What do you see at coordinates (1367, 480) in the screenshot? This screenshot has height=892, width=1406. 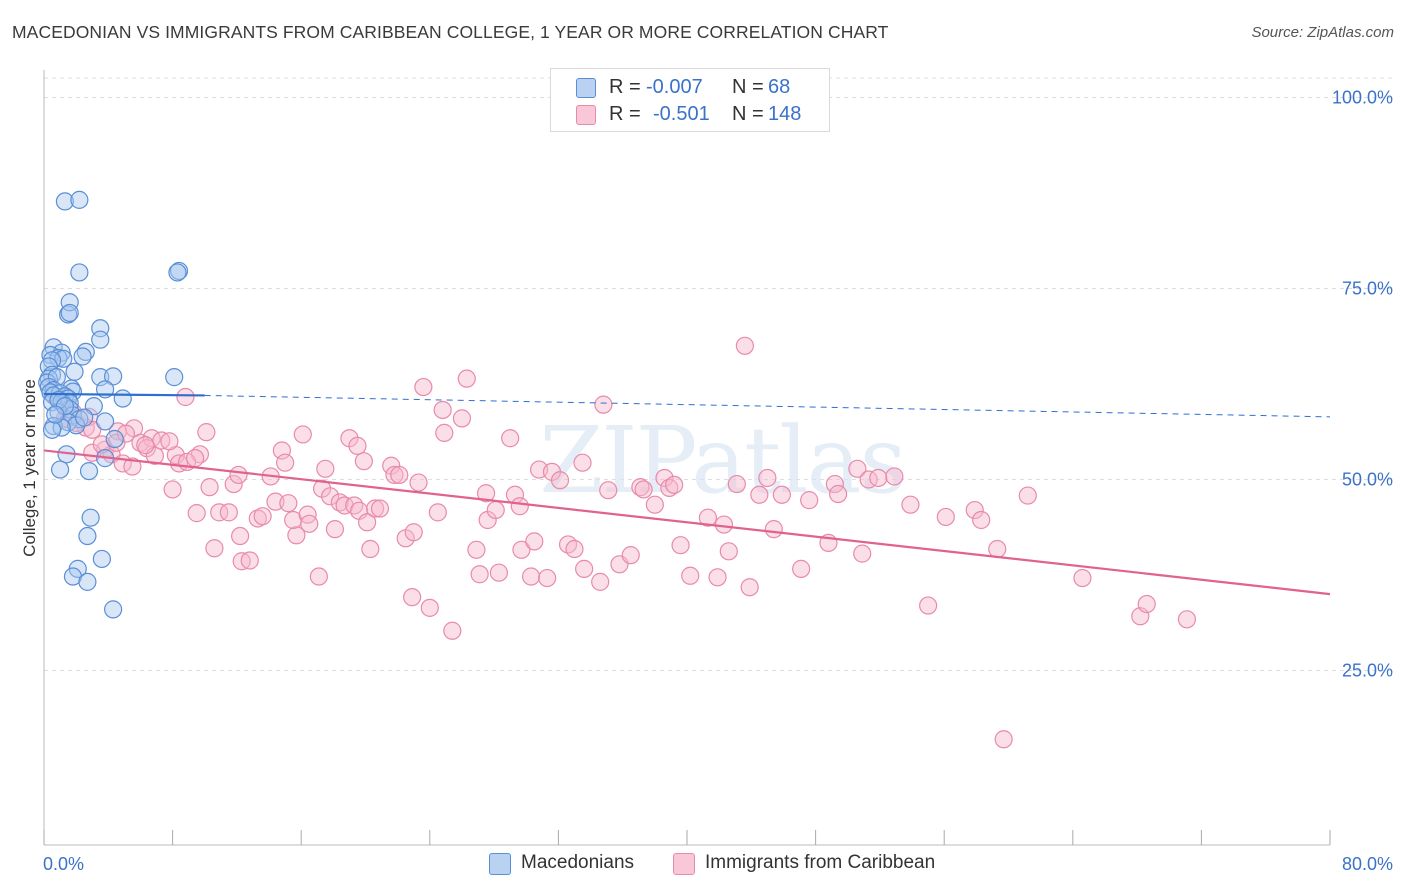 I see `y-tick-label: 50.0%` at bounding box center [1367, 480].